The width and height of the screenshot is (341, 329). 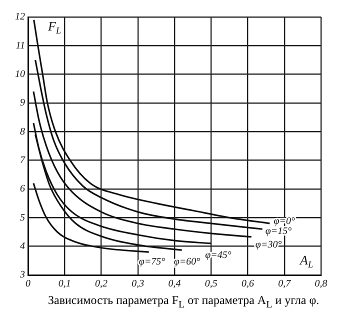 What do you see at coordinates (22, 132) in the screenshot?
I see `y-tick-label: 8` at bounding box center [22, 132].